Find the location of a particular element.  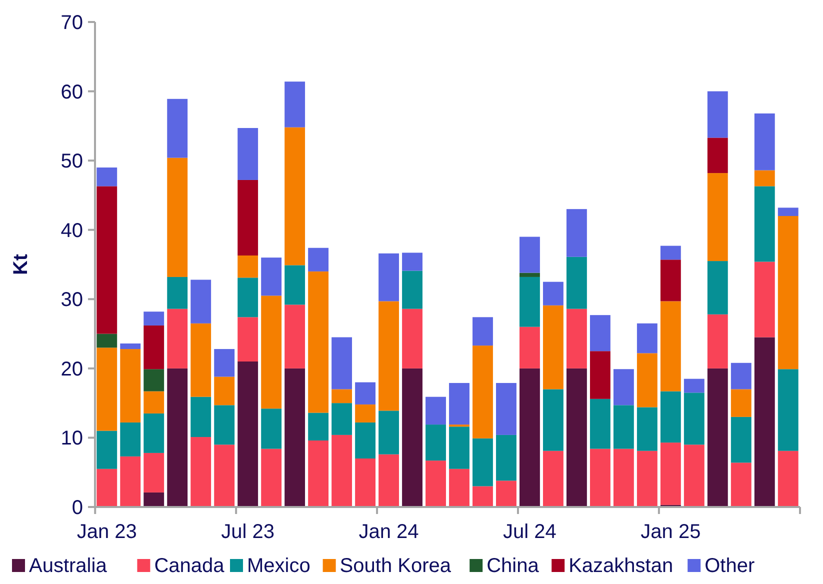

legend-label: Kazakhstan is located at coordinates (621, 566).